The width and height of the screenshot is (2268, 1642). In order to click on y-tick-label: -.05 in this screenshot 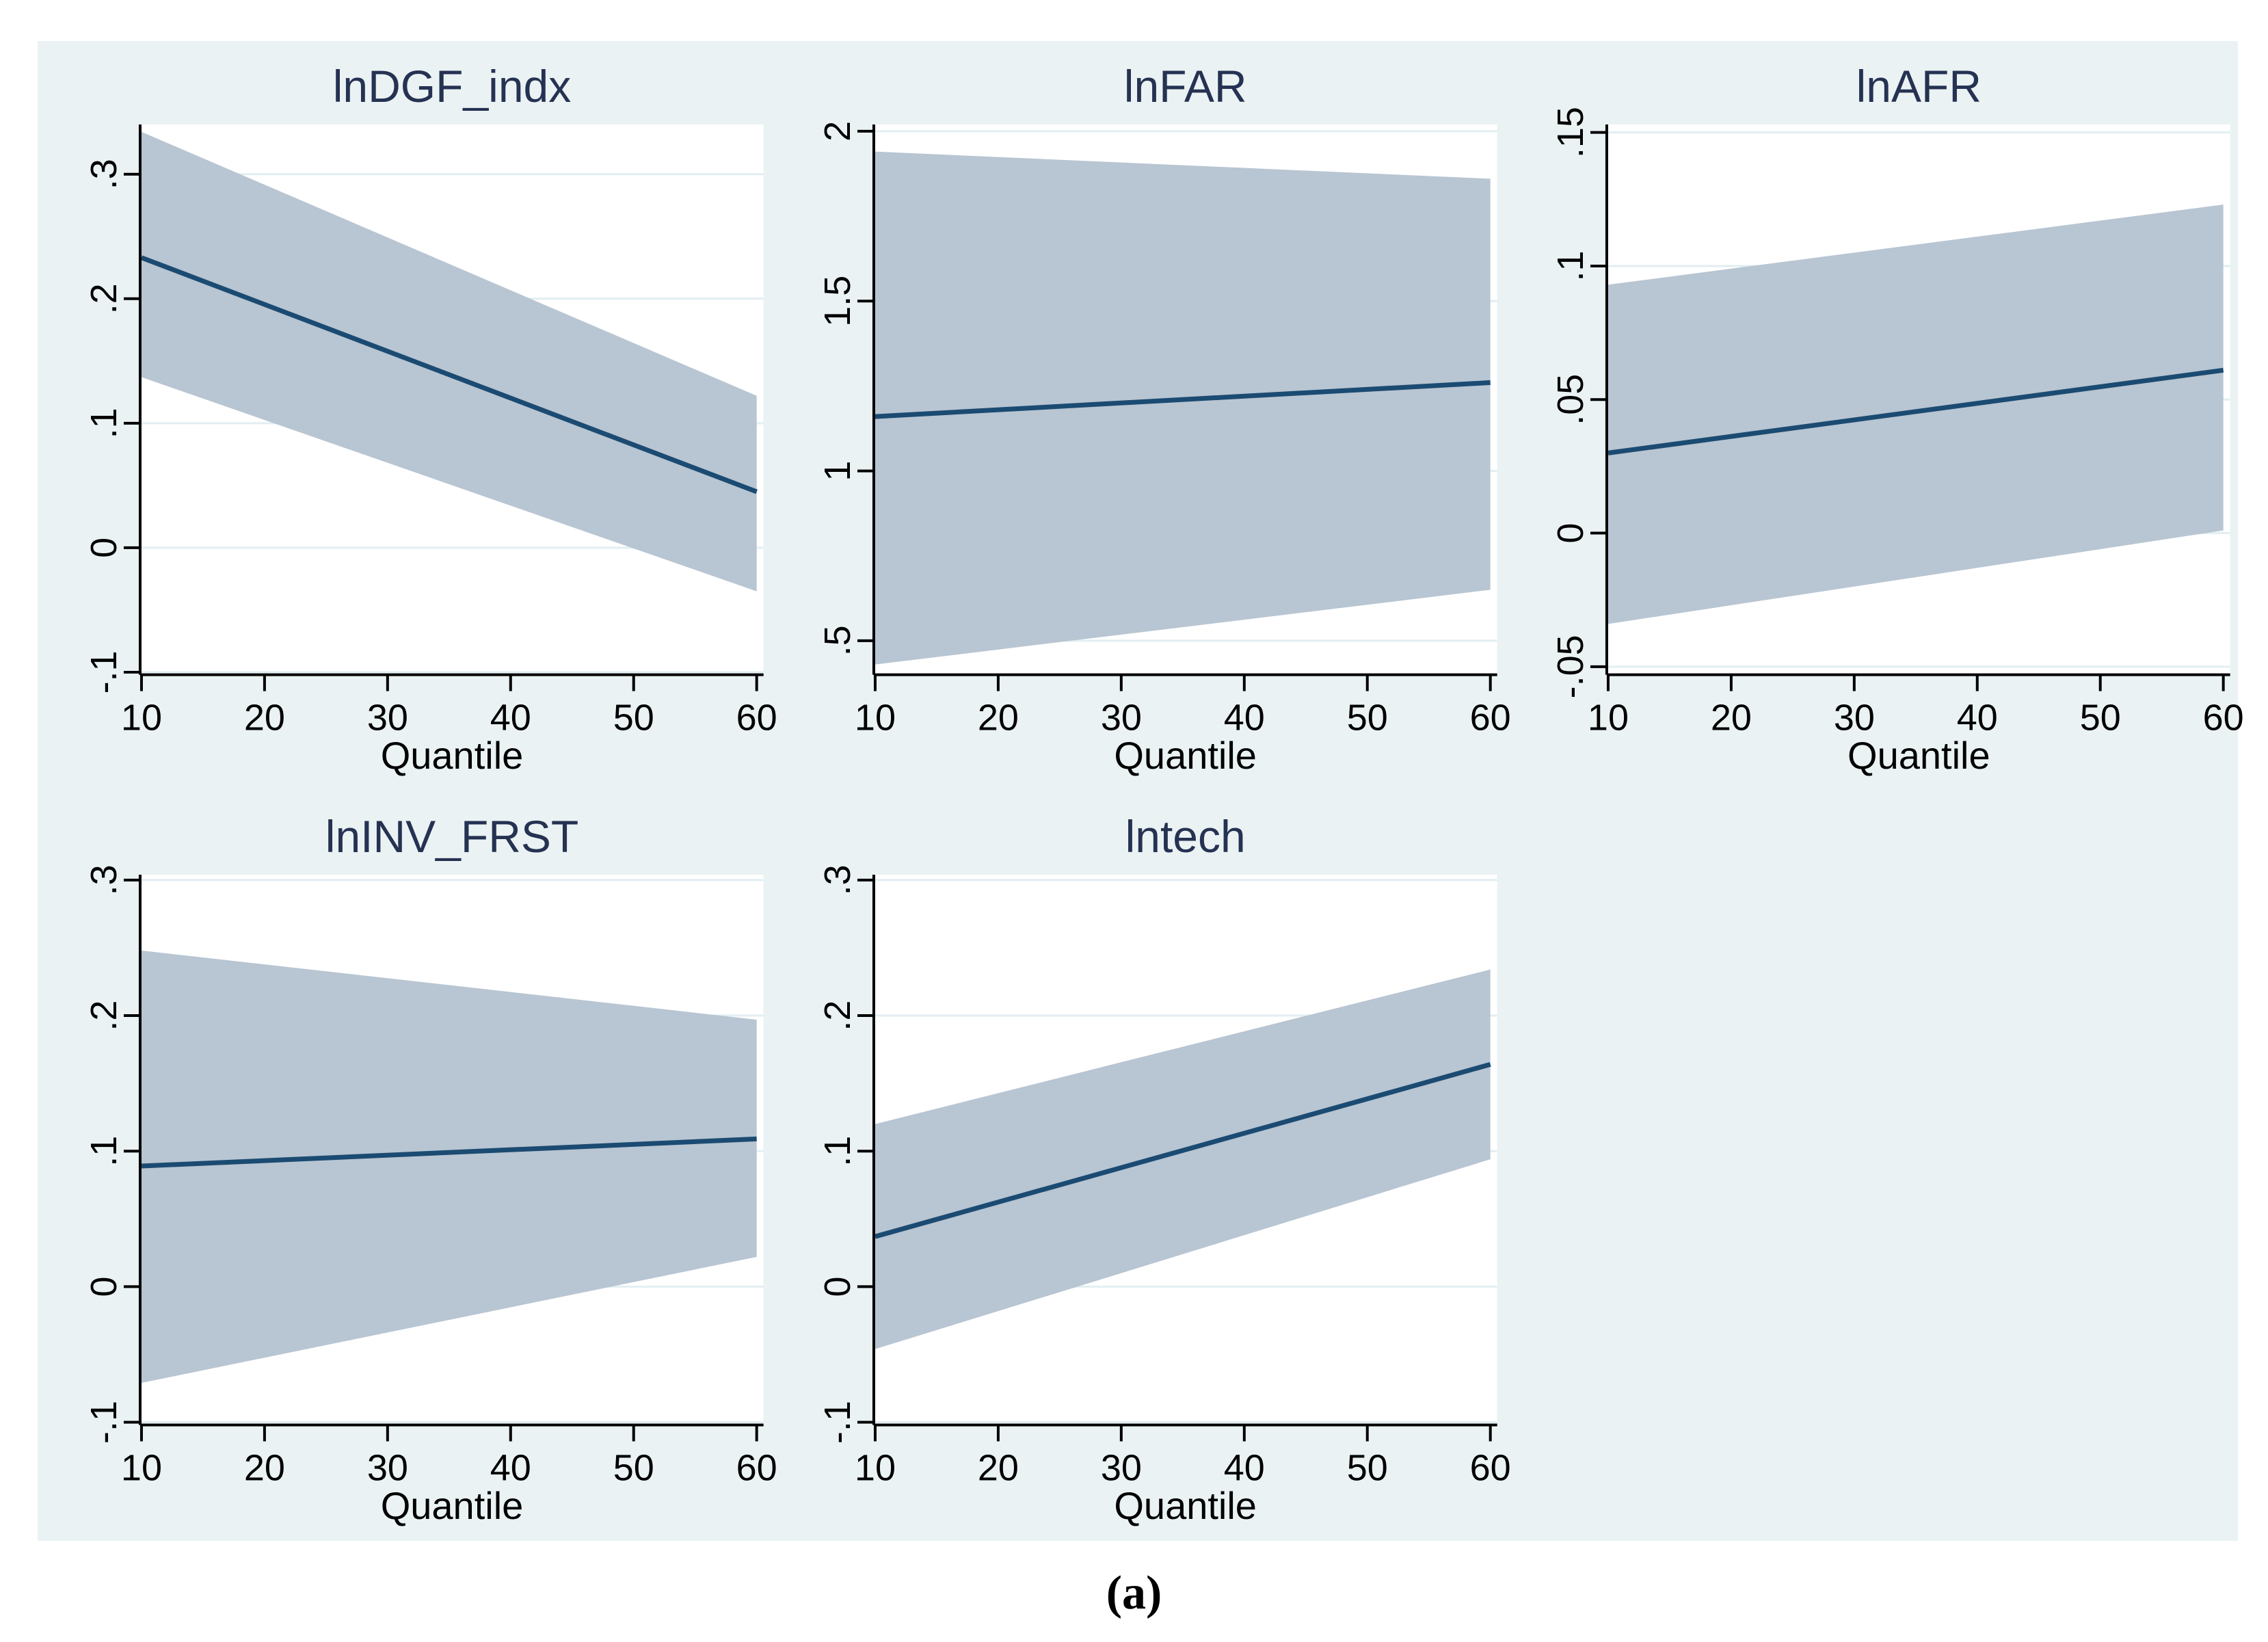, I will do `click(1570, 666)`.